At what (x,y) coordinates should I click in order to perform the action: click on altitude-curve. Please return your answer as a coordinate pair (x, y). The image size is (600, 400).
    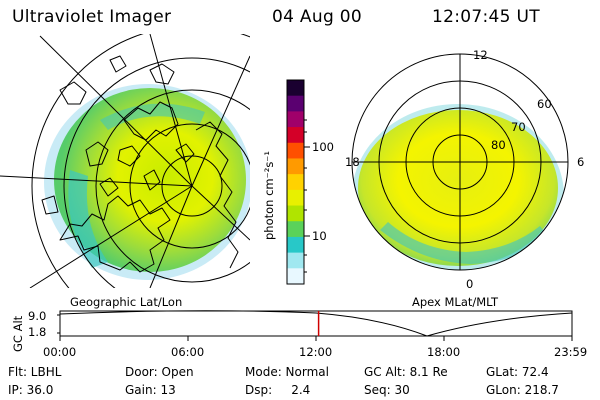
    Looking at the image, I should click on (316, 323).